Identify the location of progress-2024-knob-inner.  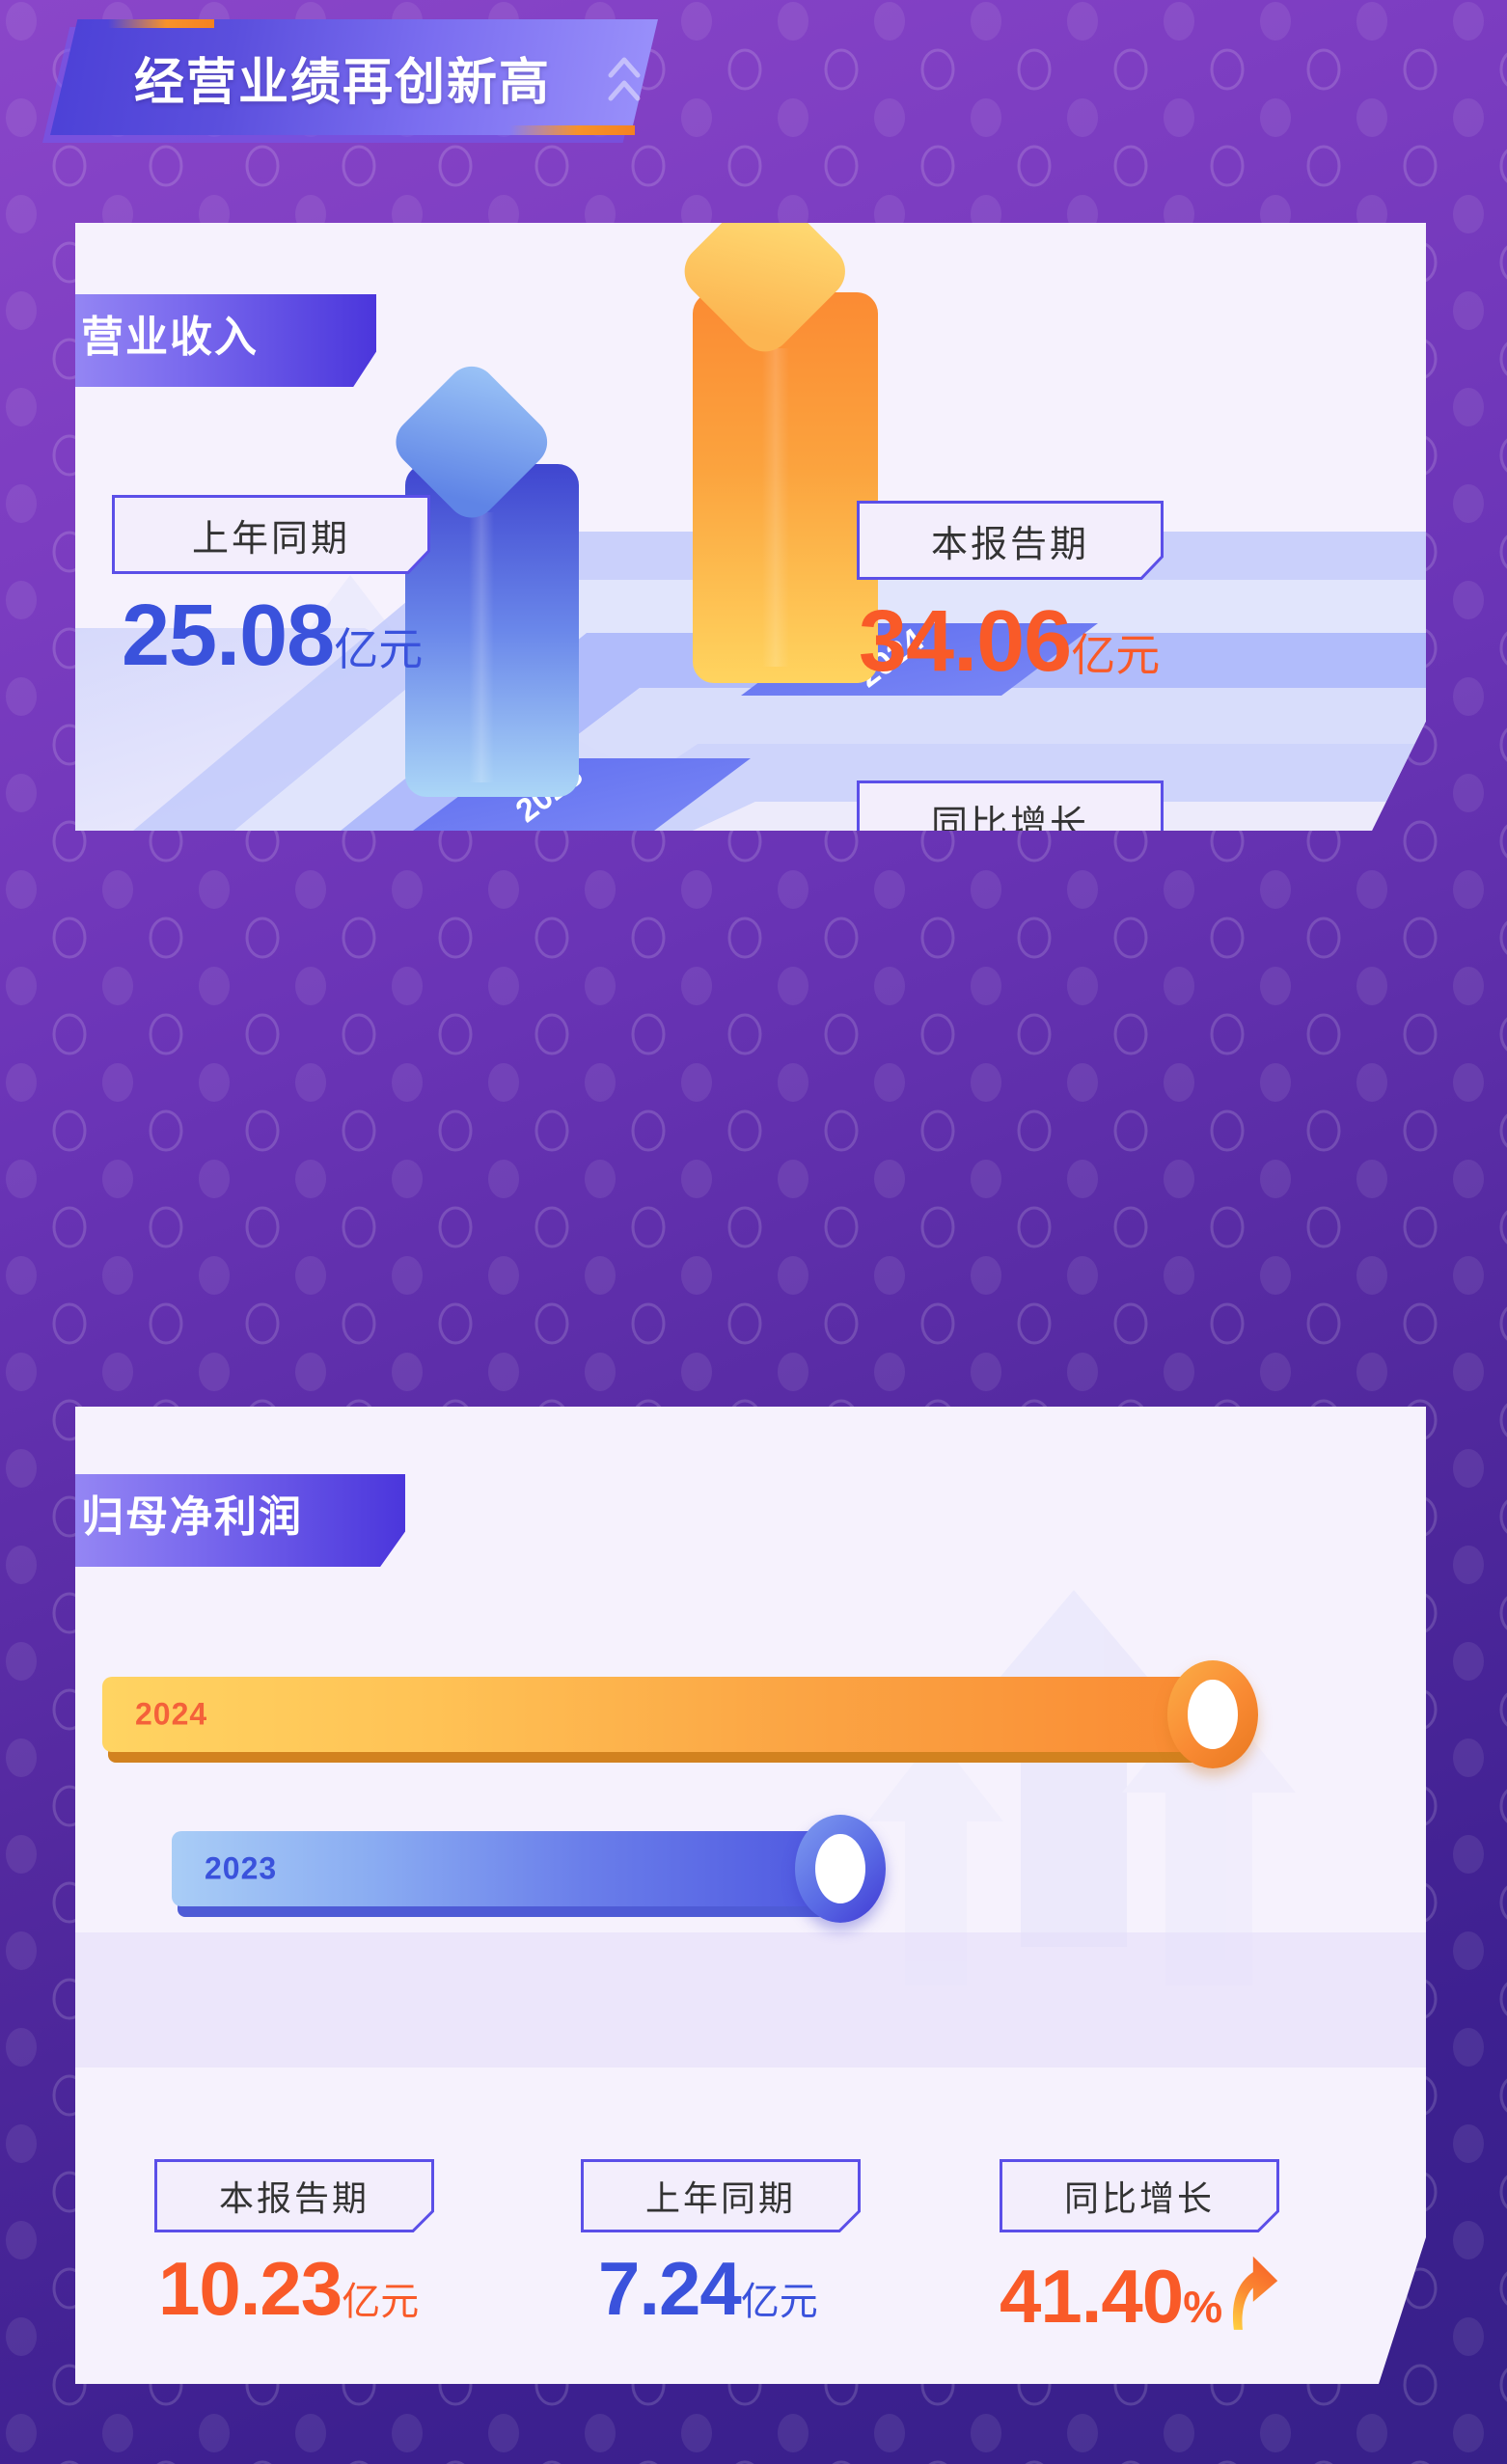
(1213, 1714).